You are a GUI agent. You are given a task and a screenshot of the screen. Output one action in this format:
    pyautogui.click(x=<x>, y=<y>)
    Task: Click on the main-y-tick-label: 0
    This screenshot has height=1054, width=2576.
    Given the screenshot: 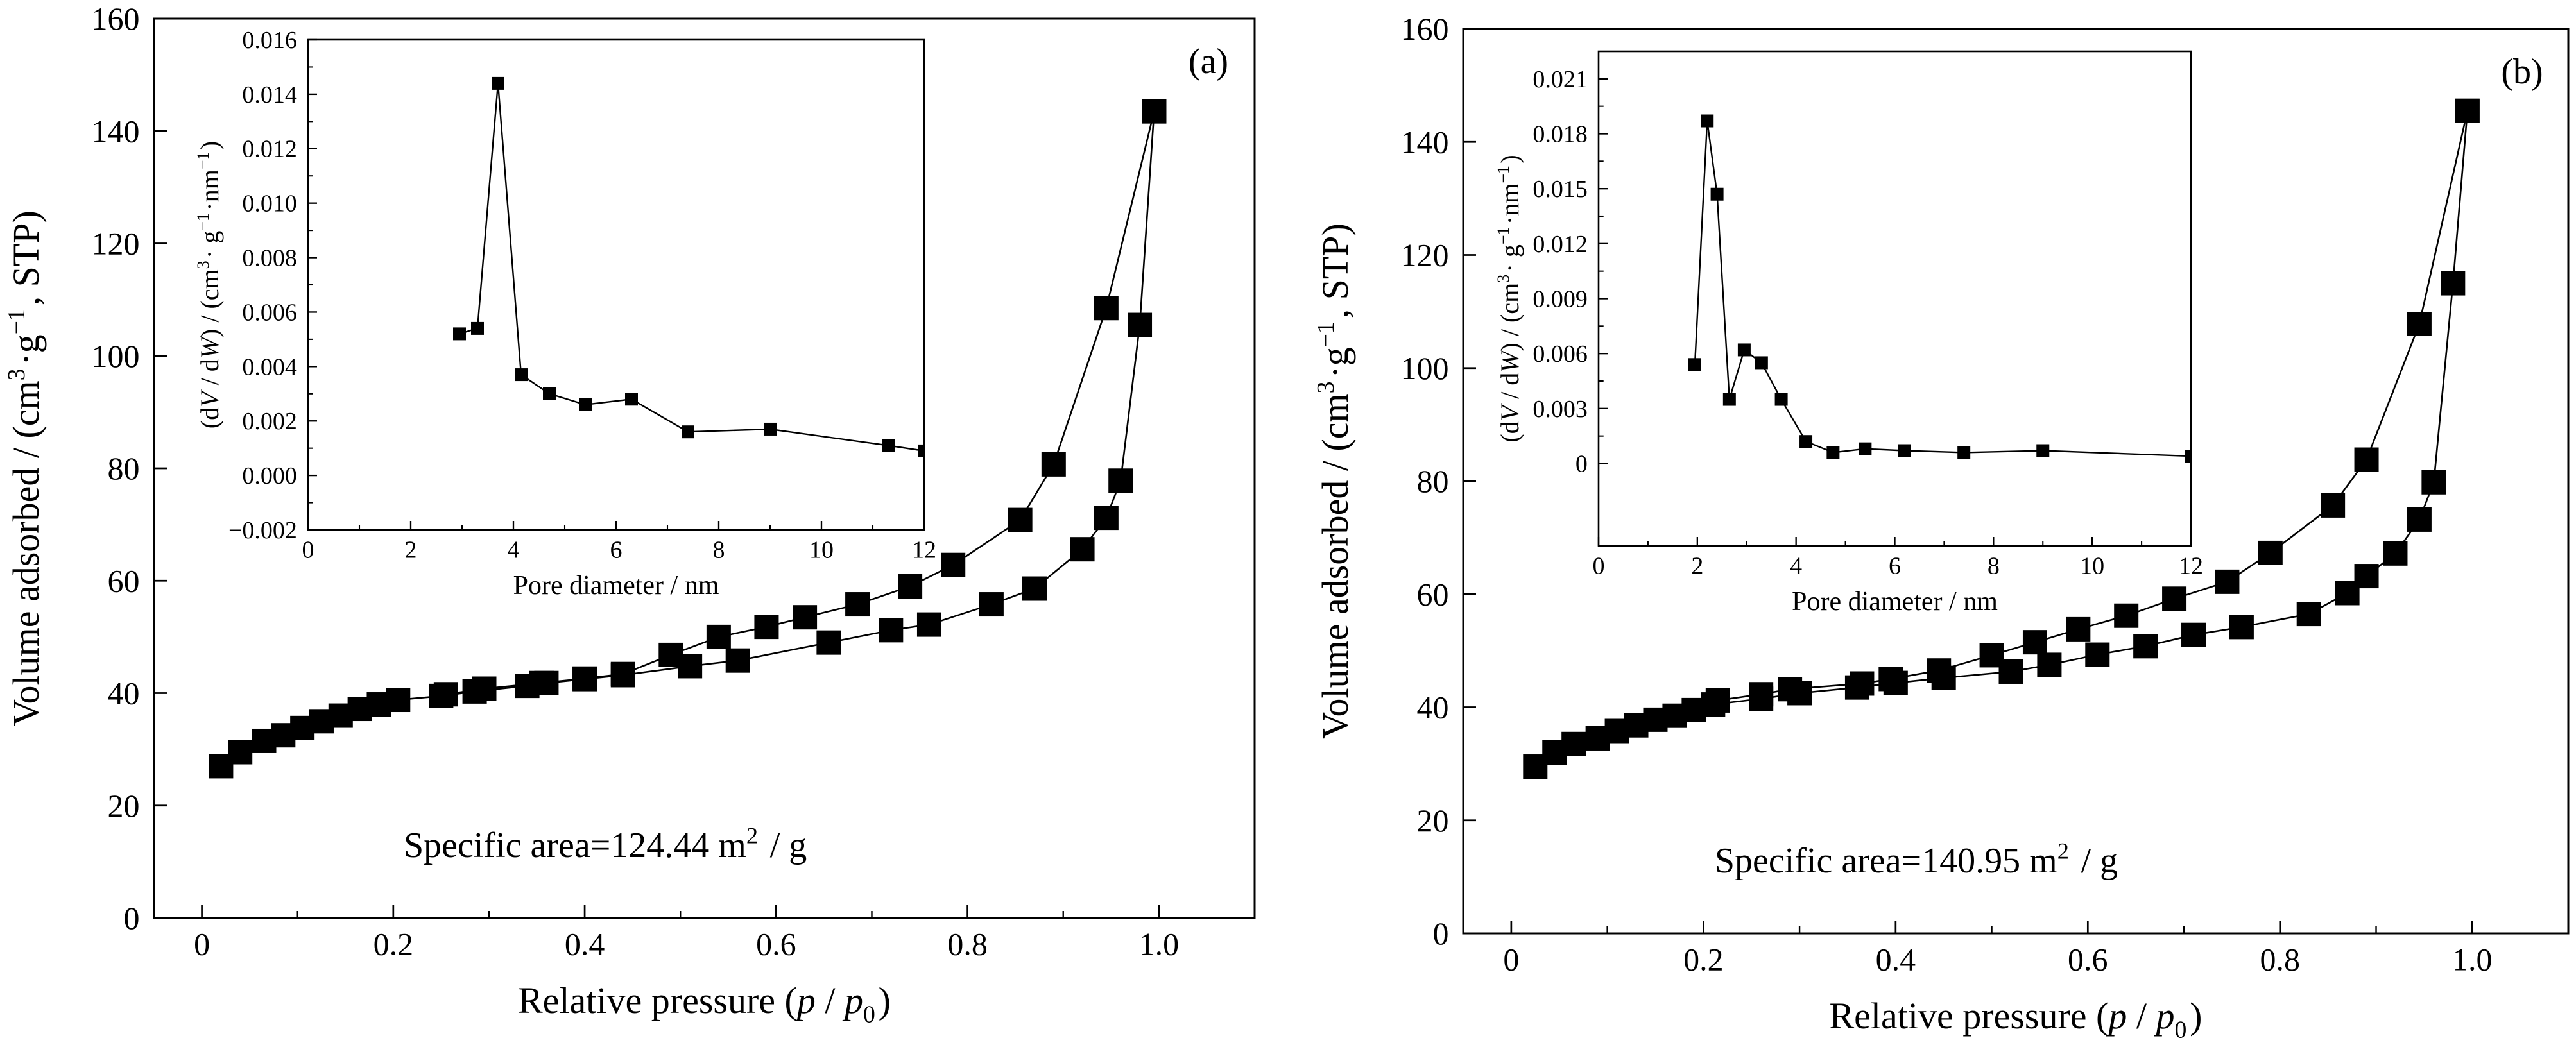 What is the action you would take?
    pyautogui.click(x=1441, y=933)
    